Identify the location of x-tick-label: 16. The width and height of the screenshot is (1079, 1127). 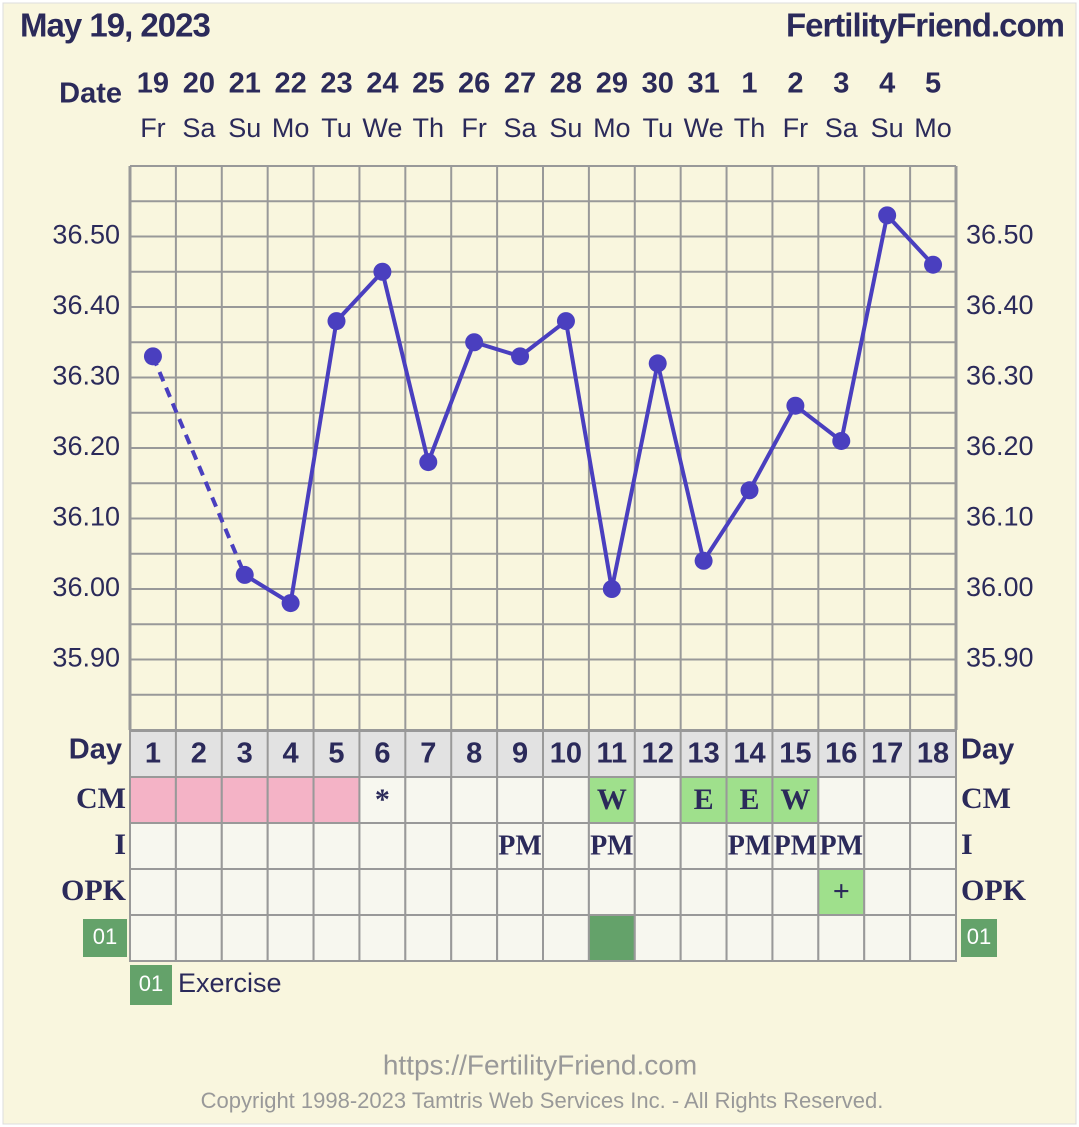
(841, 754).